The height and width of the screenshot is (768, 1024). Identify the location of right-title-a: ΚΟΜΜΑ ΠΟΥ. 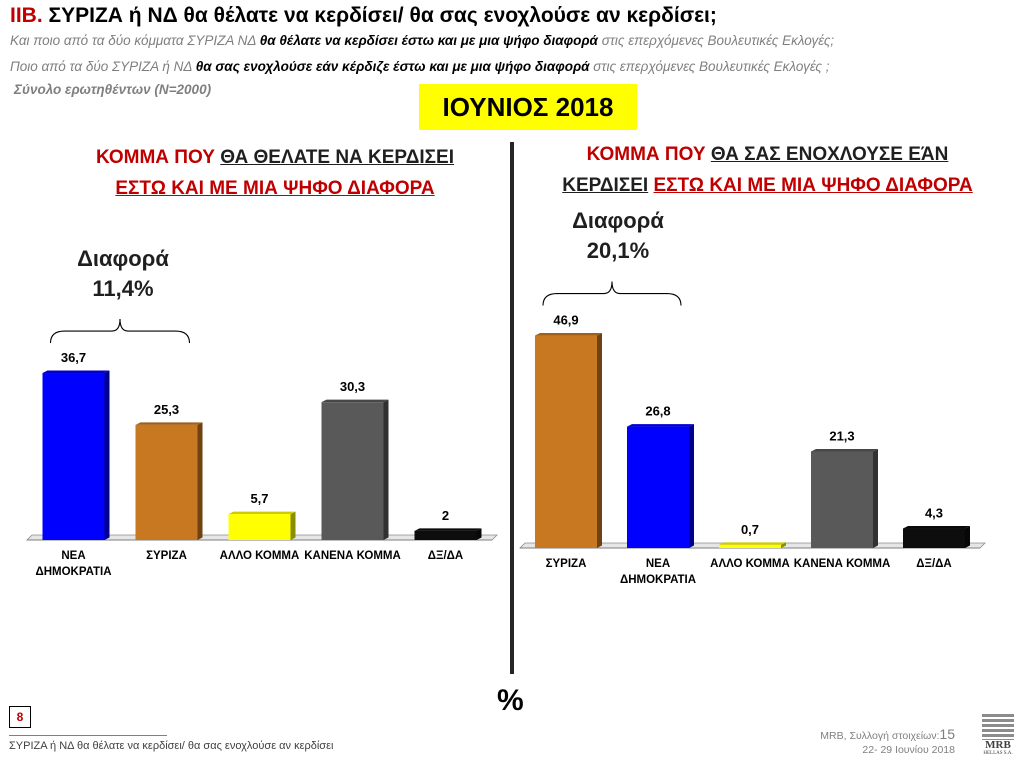
(648, 154).